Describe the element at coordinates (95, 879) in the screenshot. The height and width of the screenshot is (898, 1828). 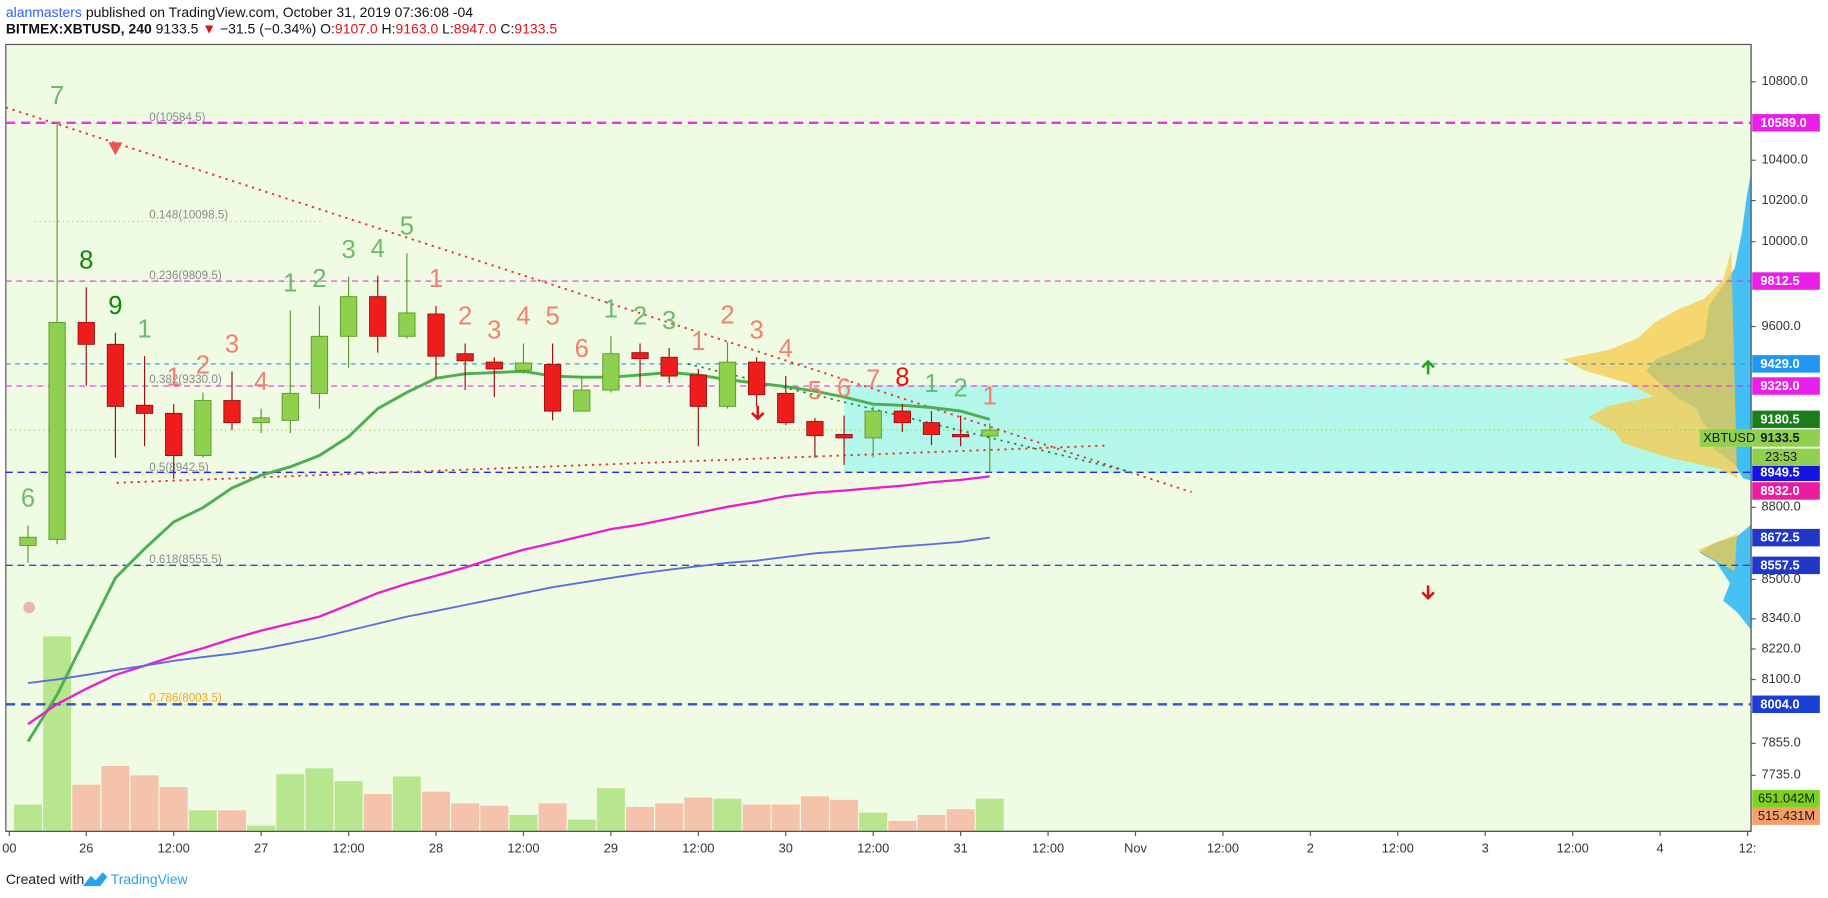
I see `brand-logo` at that location.